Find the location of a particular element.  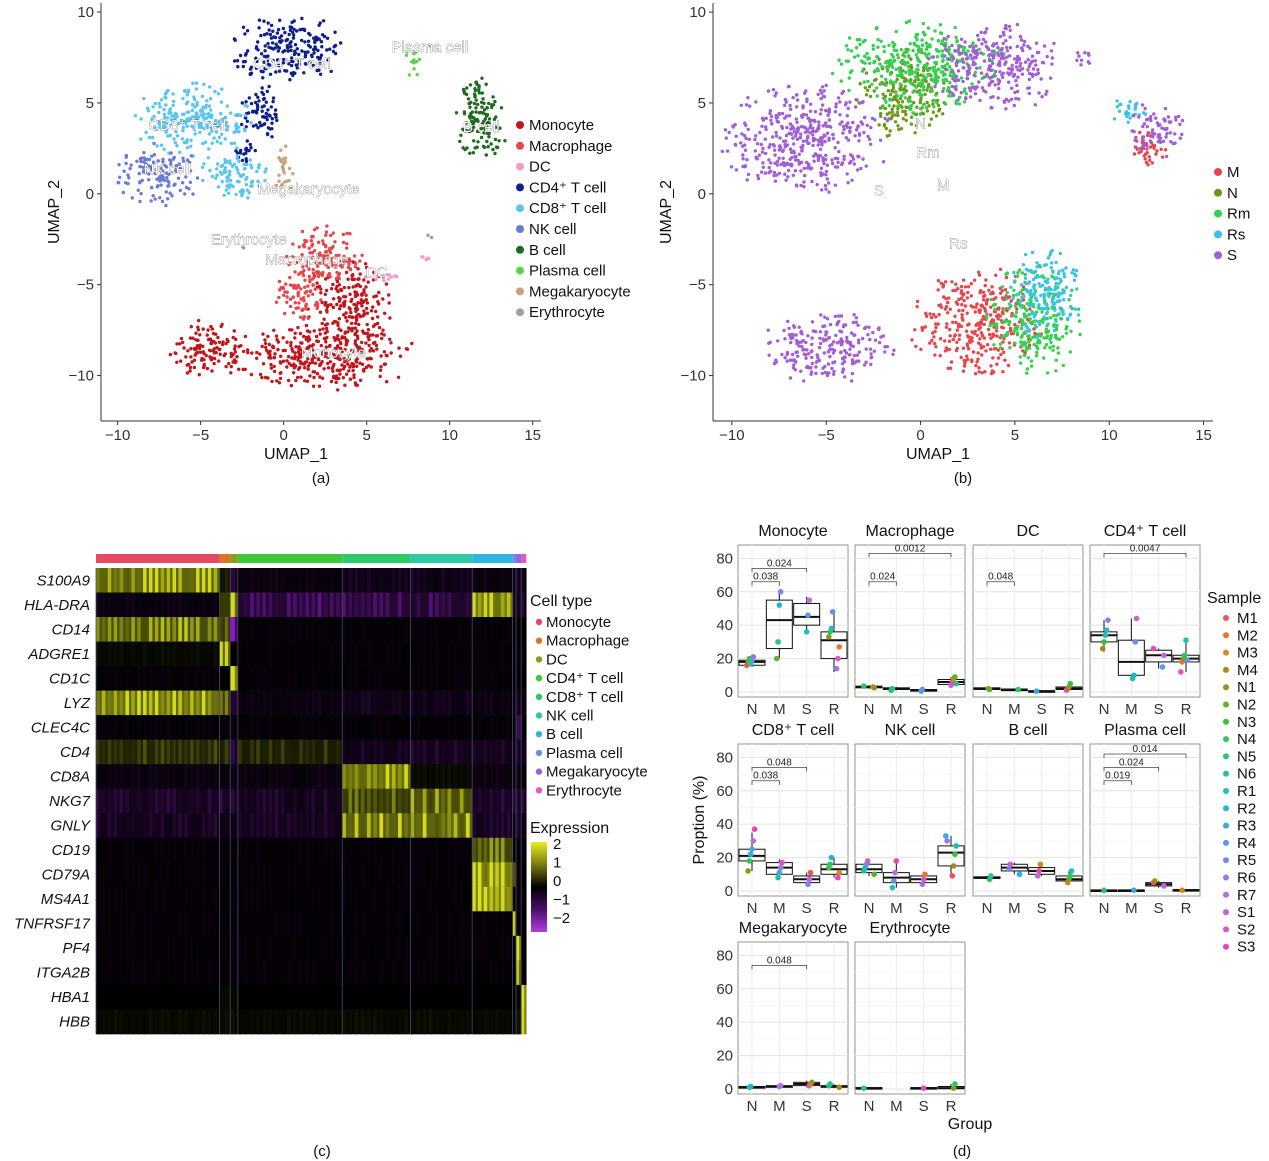

gene-label: LYZ is located at coordinates (77, 703).